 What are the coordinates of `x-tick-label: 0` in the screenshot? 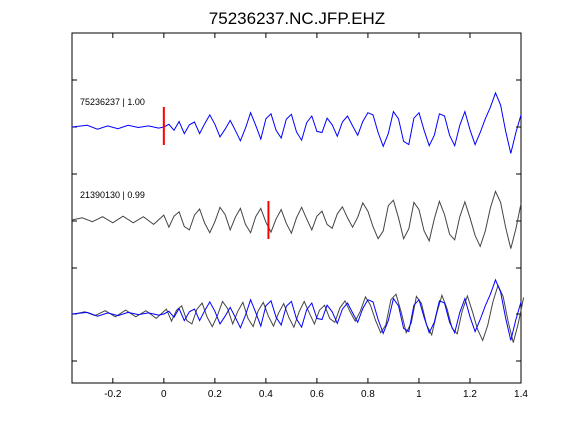 It's located at (164, 394).